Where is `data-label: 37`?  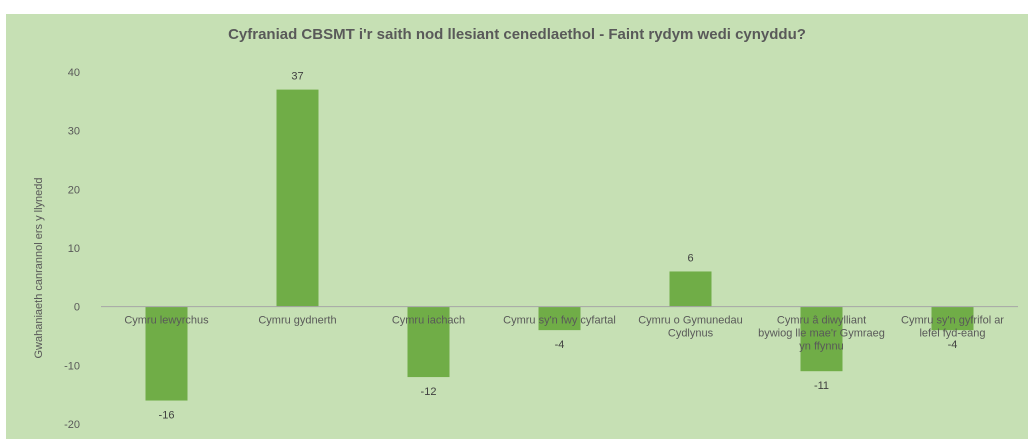 data-label: 37 is located at coordinates (297, 77).